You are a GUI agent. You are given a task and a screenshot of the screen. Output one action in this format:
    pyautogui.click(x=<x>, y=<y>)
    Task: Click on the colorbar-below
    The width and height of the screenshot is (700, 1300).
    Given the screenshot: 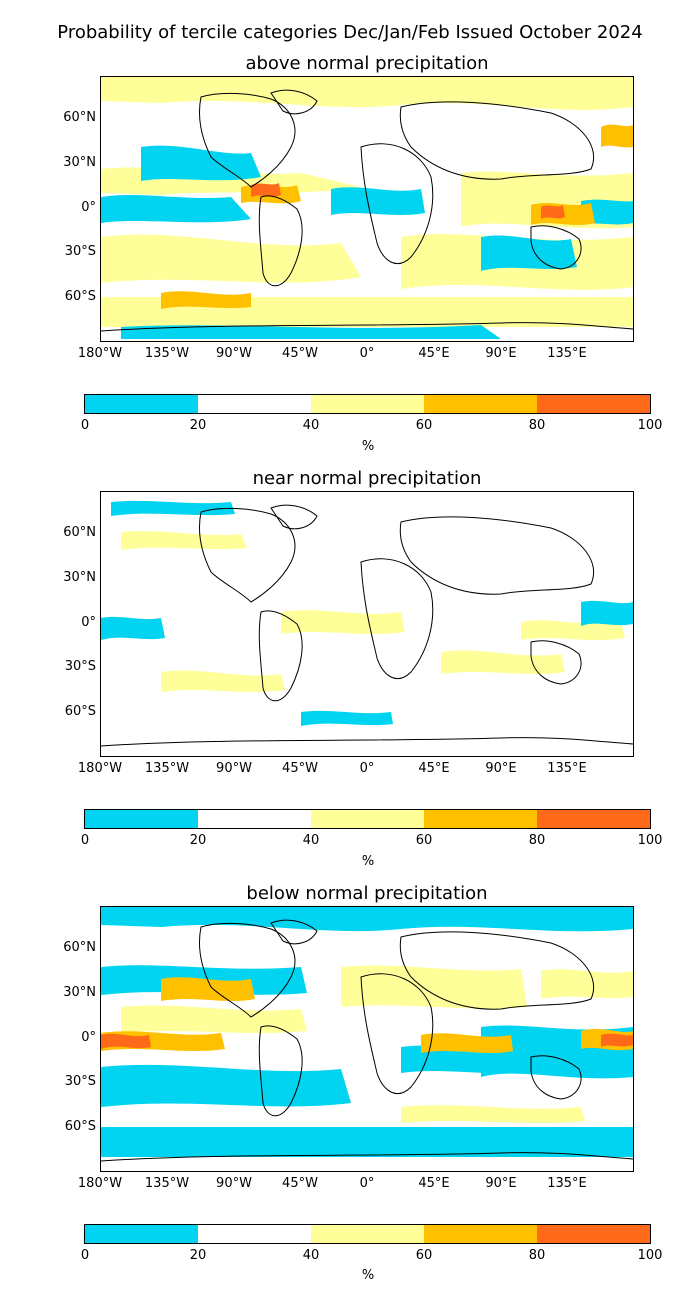 What is the action you would take?
    pyautogui.click(x=367, y=1234)
    